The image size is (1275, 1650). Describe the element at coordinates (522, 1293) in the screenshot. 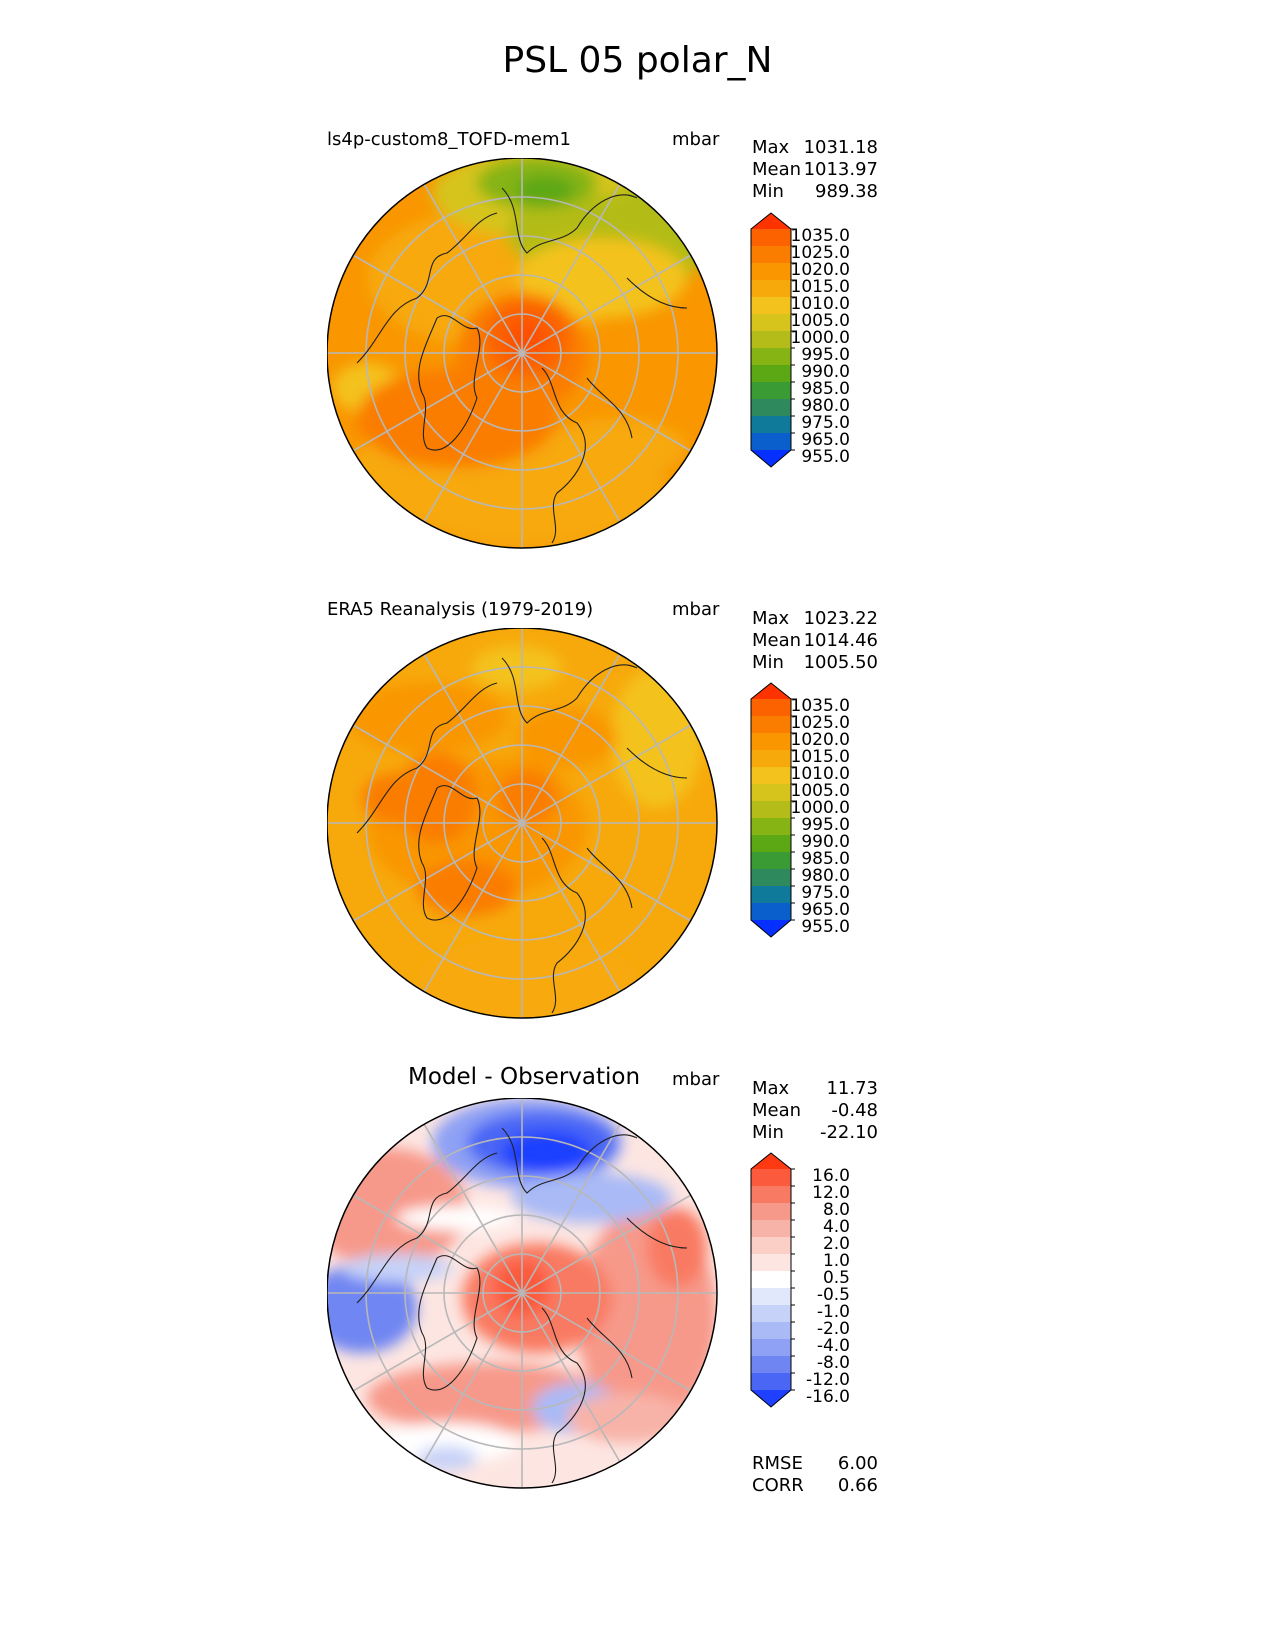

I see `polar-map-diff` at that location.